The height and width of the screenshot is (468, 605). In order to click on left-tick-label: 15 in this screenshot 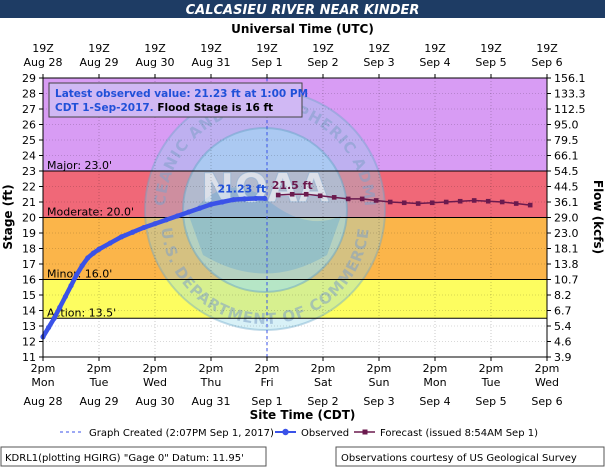, I will do `click(29, 295)`.